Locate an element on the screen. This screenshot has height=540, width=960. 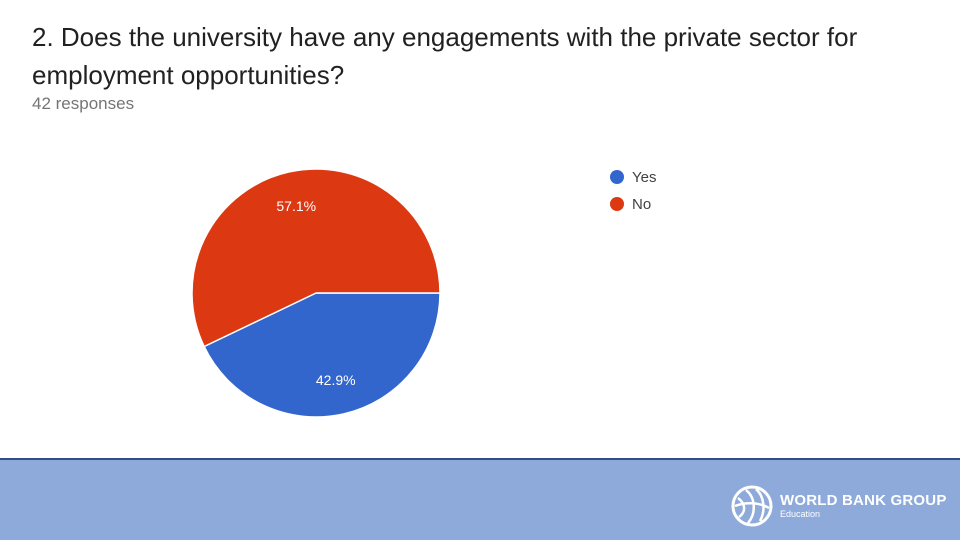
globe-icon is located at coordinates (752, 506).